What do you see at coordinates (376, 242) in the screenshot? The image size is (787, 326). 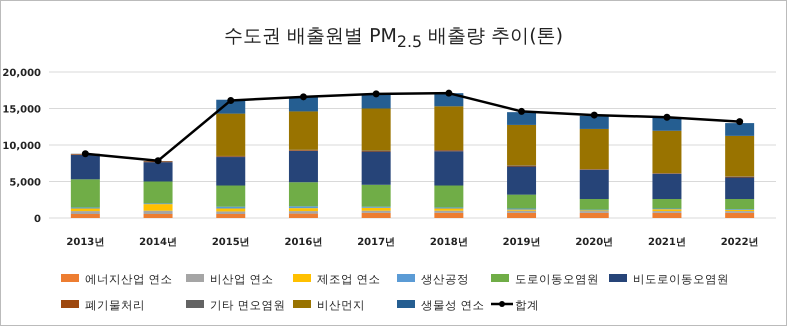 I see `x-tick-label: 2017년` at bounding box center [376, 242].